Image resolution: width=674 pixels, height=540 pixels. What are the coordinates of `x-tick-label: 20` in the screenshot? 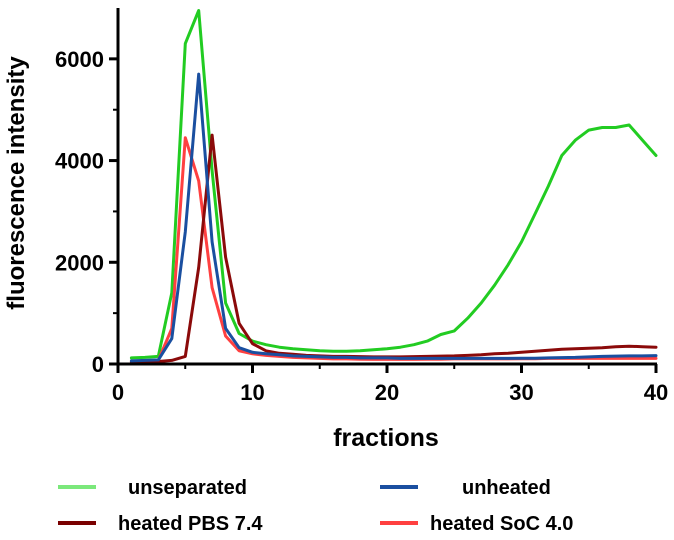 It's located at (387, 392).